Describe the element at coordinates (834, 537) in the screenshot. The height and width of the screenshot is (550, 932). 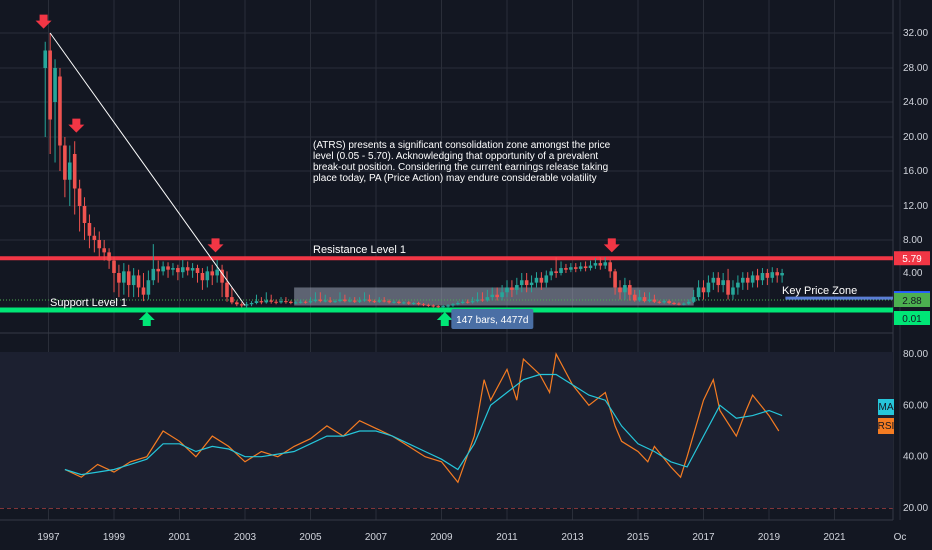
I see `time-tick-label: 2021` at that location.